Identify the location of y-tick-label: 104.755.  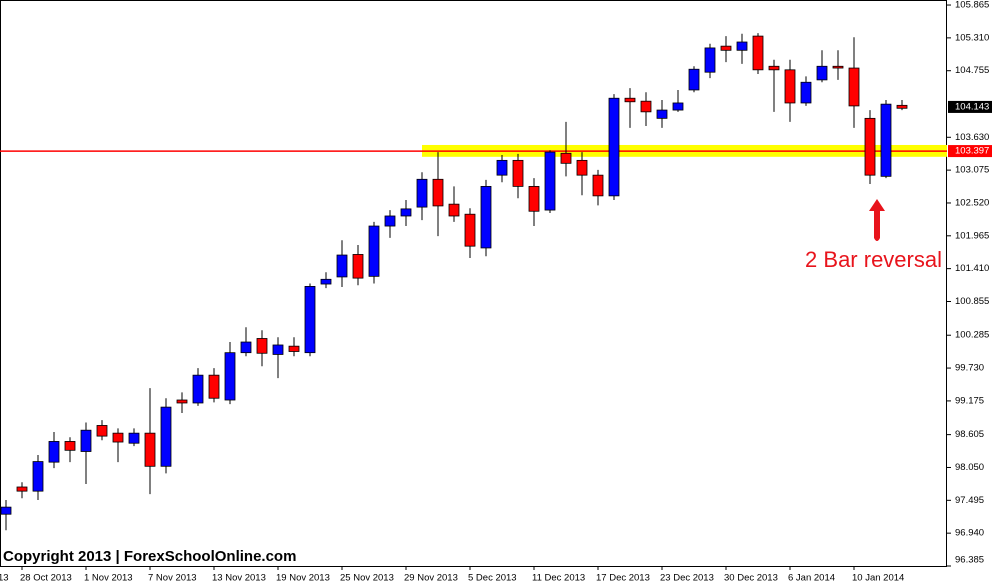
(972, 70).